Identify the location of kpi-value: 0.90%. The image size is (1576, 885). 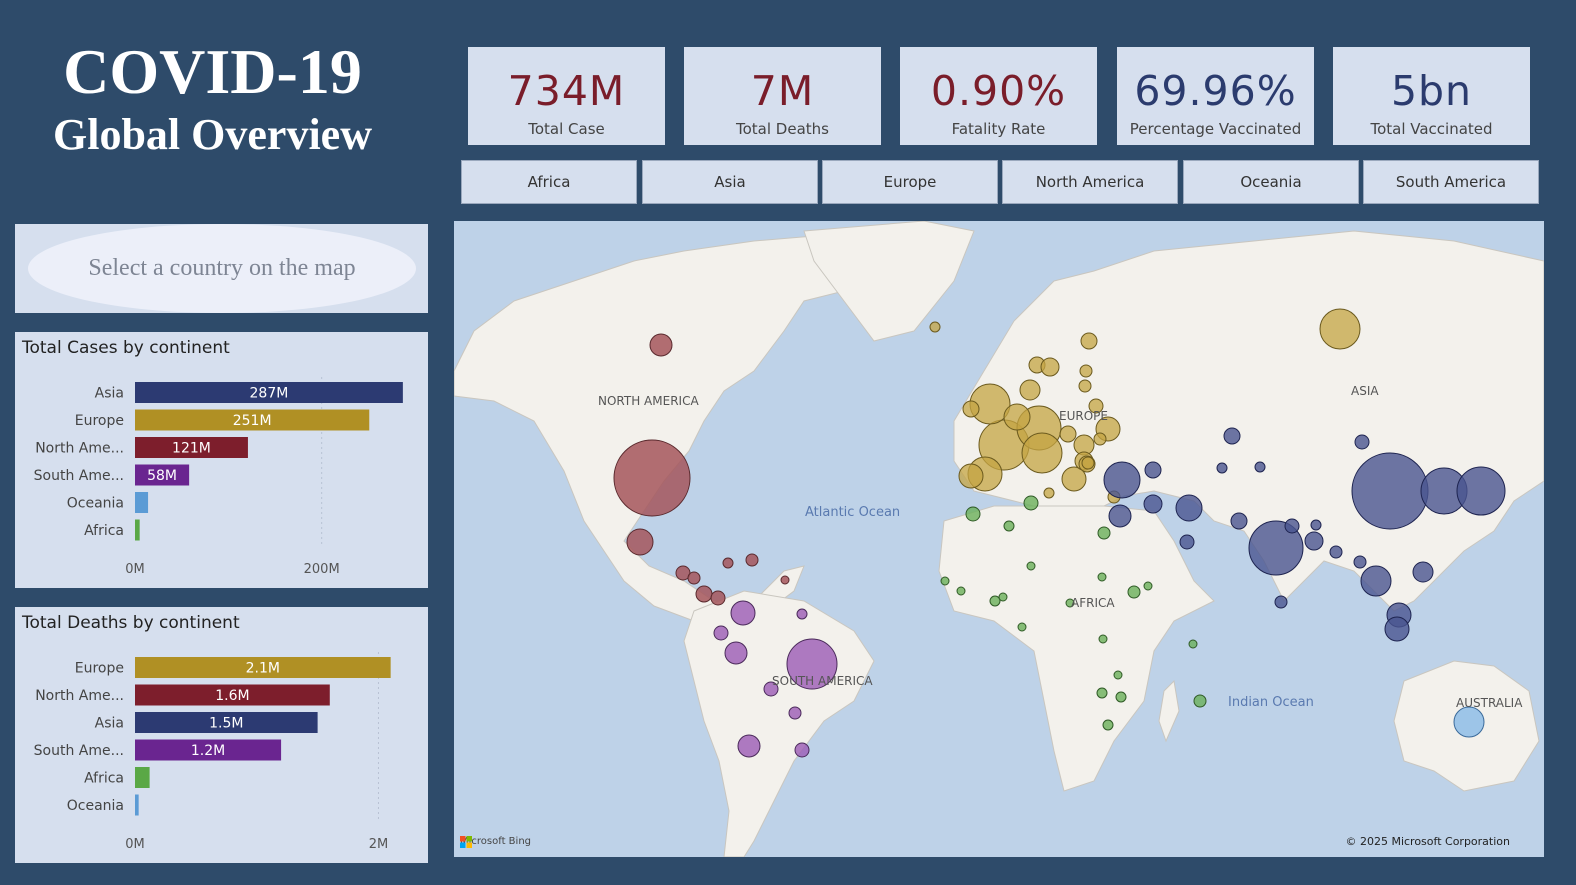
(998, 91).